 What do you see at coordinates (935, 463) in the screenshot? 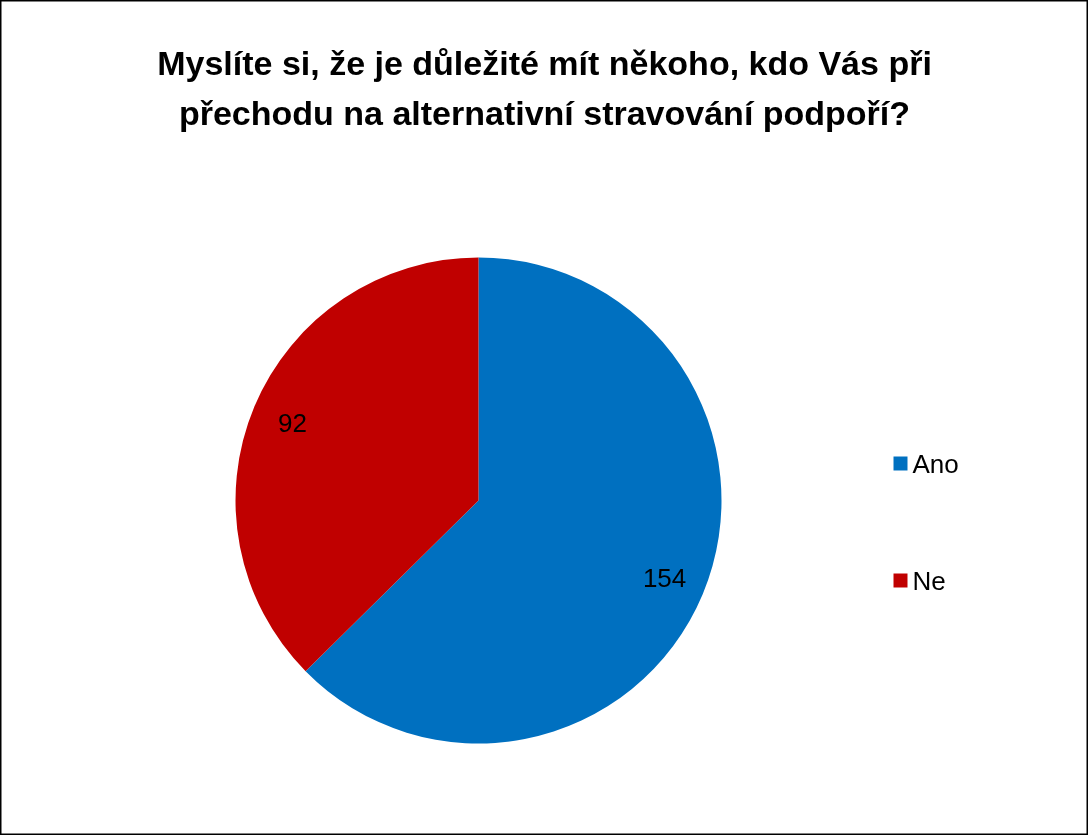
I see `legend-label: Ano` at bounding box center [935, 463].